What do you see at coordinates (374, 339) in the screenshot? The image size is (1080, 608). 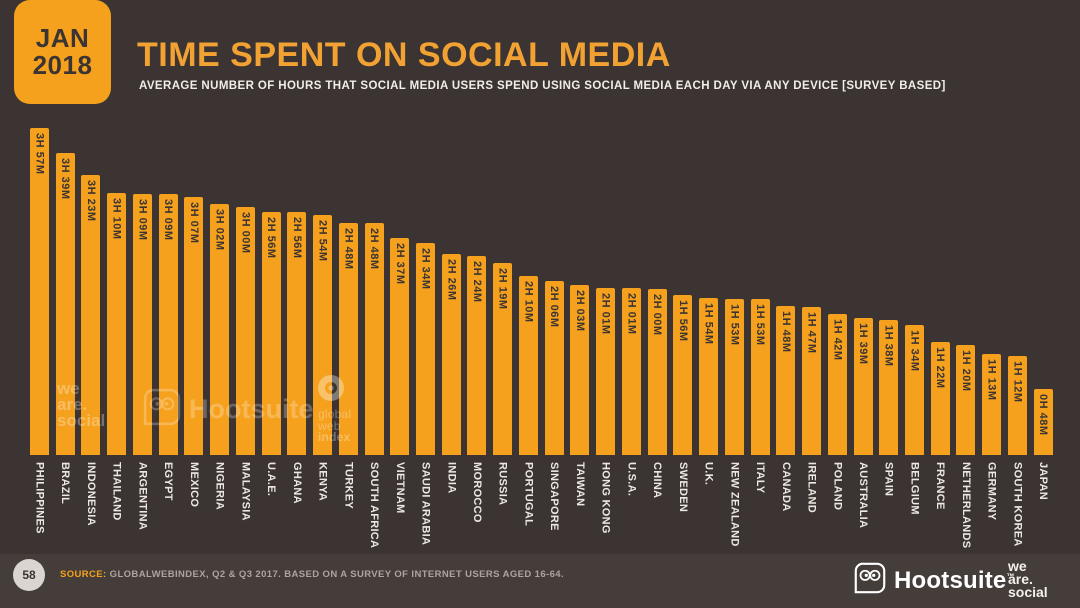 I see `bar: 2H 48M` at bounding box center [374, 339].